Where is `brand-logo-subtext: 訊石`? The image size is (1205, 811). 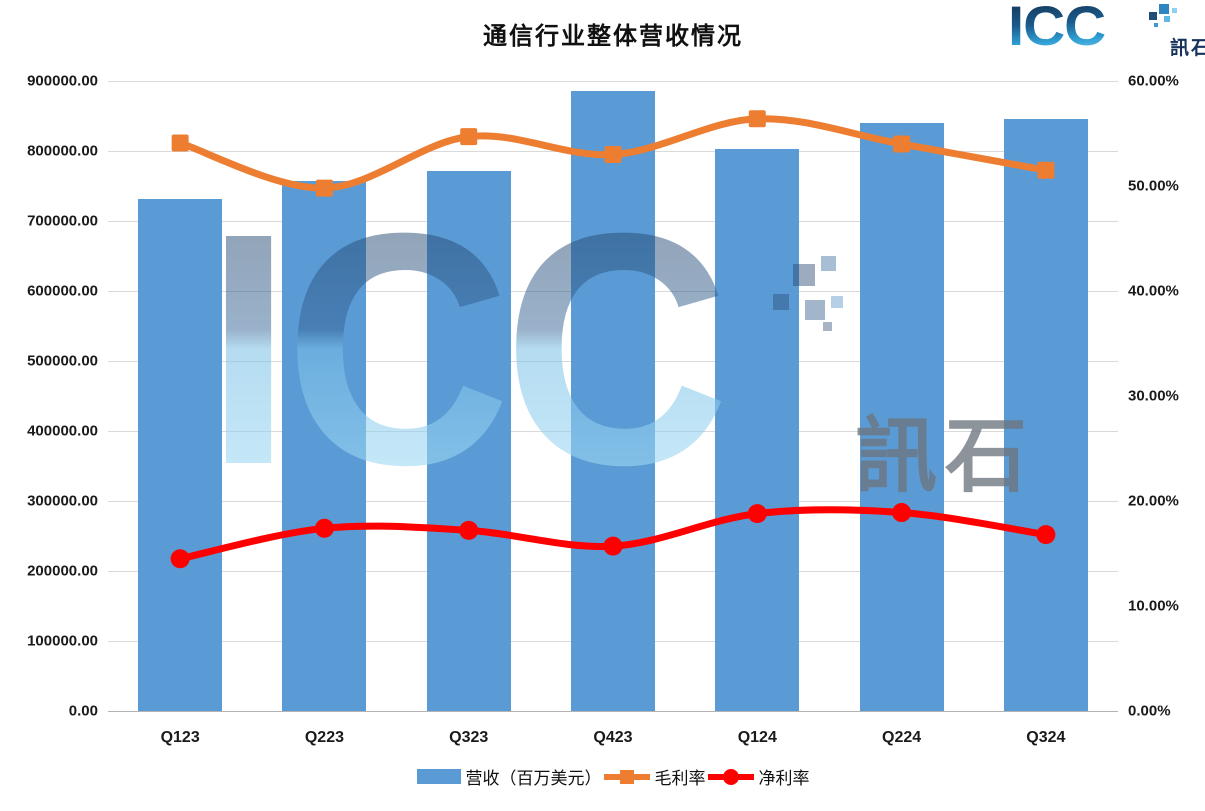 brand-logo-subtext: 訊石 is located at coordinates (1187, 48).